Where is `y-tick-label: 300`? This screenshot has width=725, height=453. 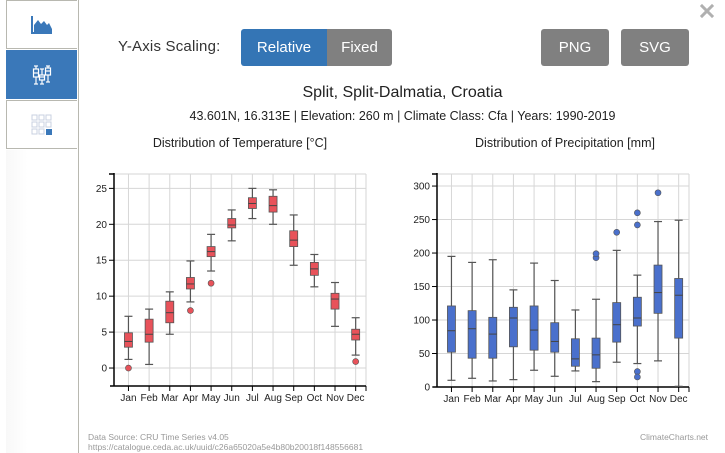 y-tick-label: 300 is located at coordinates (421, 187).